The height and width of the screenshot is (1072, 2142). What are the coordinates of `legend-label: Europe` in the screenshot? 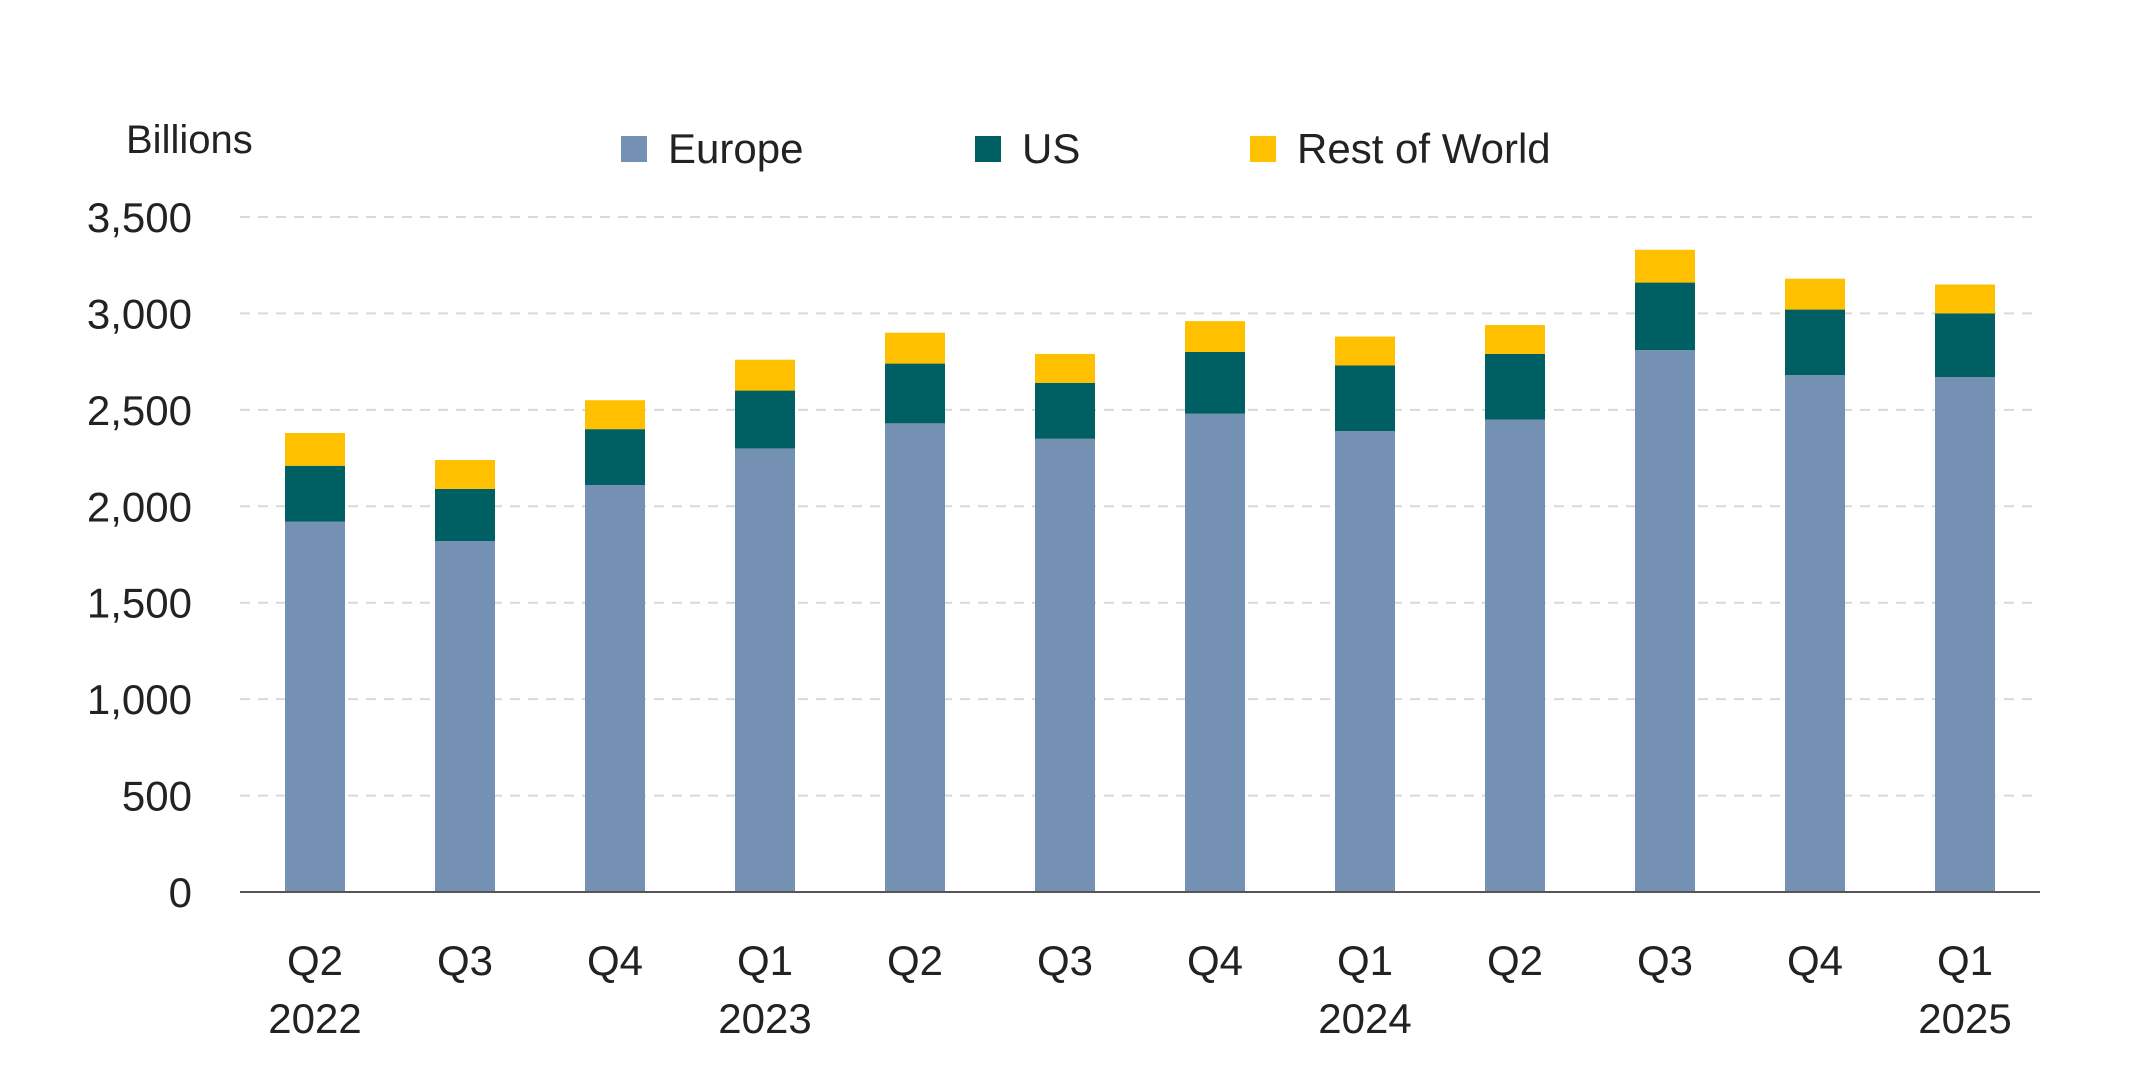 It's located at (735, 148).